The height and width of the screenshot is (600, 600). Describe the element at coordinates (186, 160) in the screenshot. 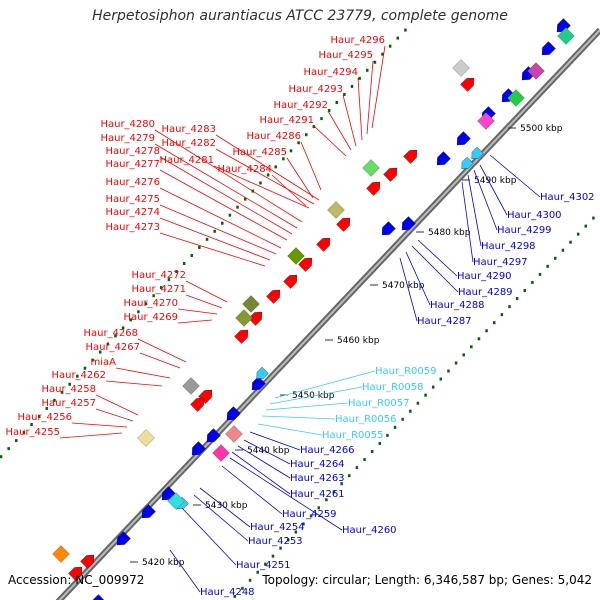

I see `forward-gene-label: Haur_4281` at that location.